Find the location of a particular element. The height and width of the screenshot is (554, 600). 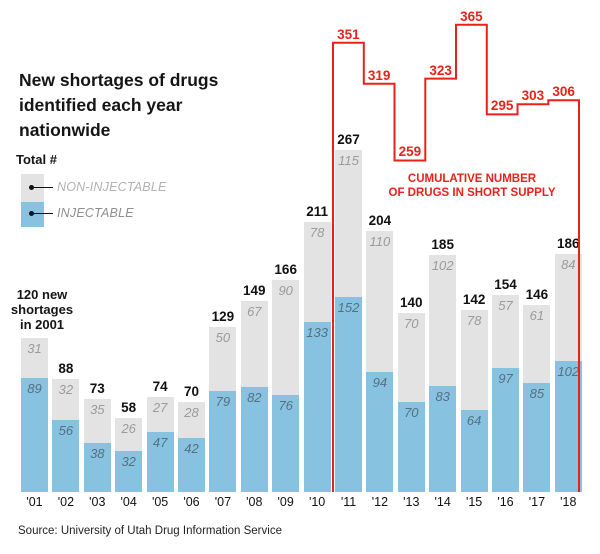

legend-injectable-label: INJECTABLE is located at coordinates (95, 213).